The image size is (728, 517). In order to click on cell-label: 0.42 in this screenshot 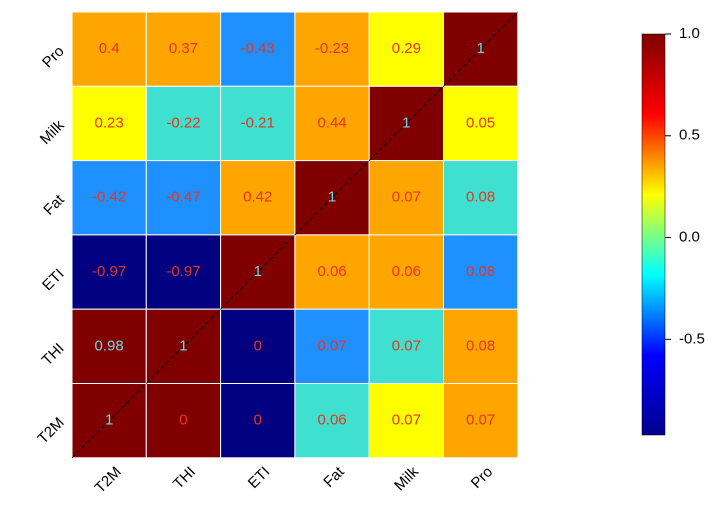, I will do `click(257, 197)`.